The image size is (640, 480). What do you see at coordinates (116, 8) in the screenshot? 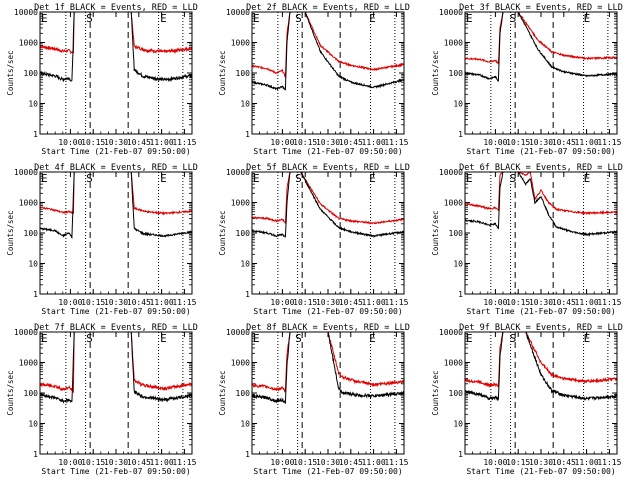
I see `panel-title: Det 1f BLACK = Events, RED = LLD` at bounding box center [116, 8].